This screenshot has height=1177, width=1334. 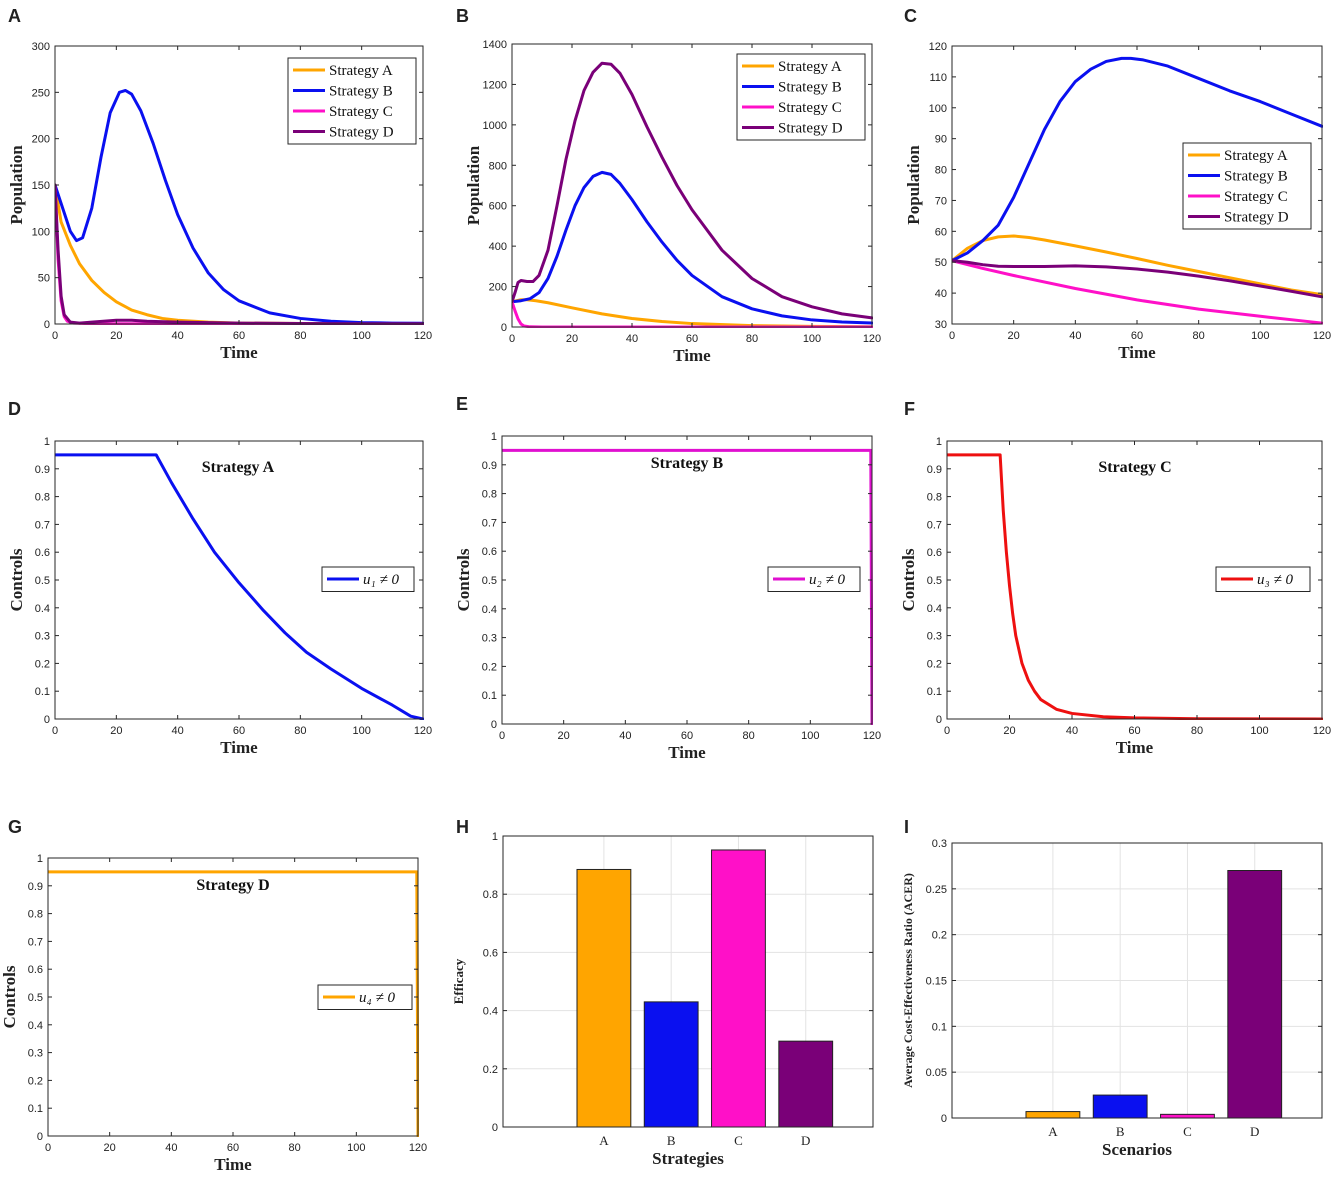 I want to click on x-tick-label: A, so click(x=1053, y=1131).